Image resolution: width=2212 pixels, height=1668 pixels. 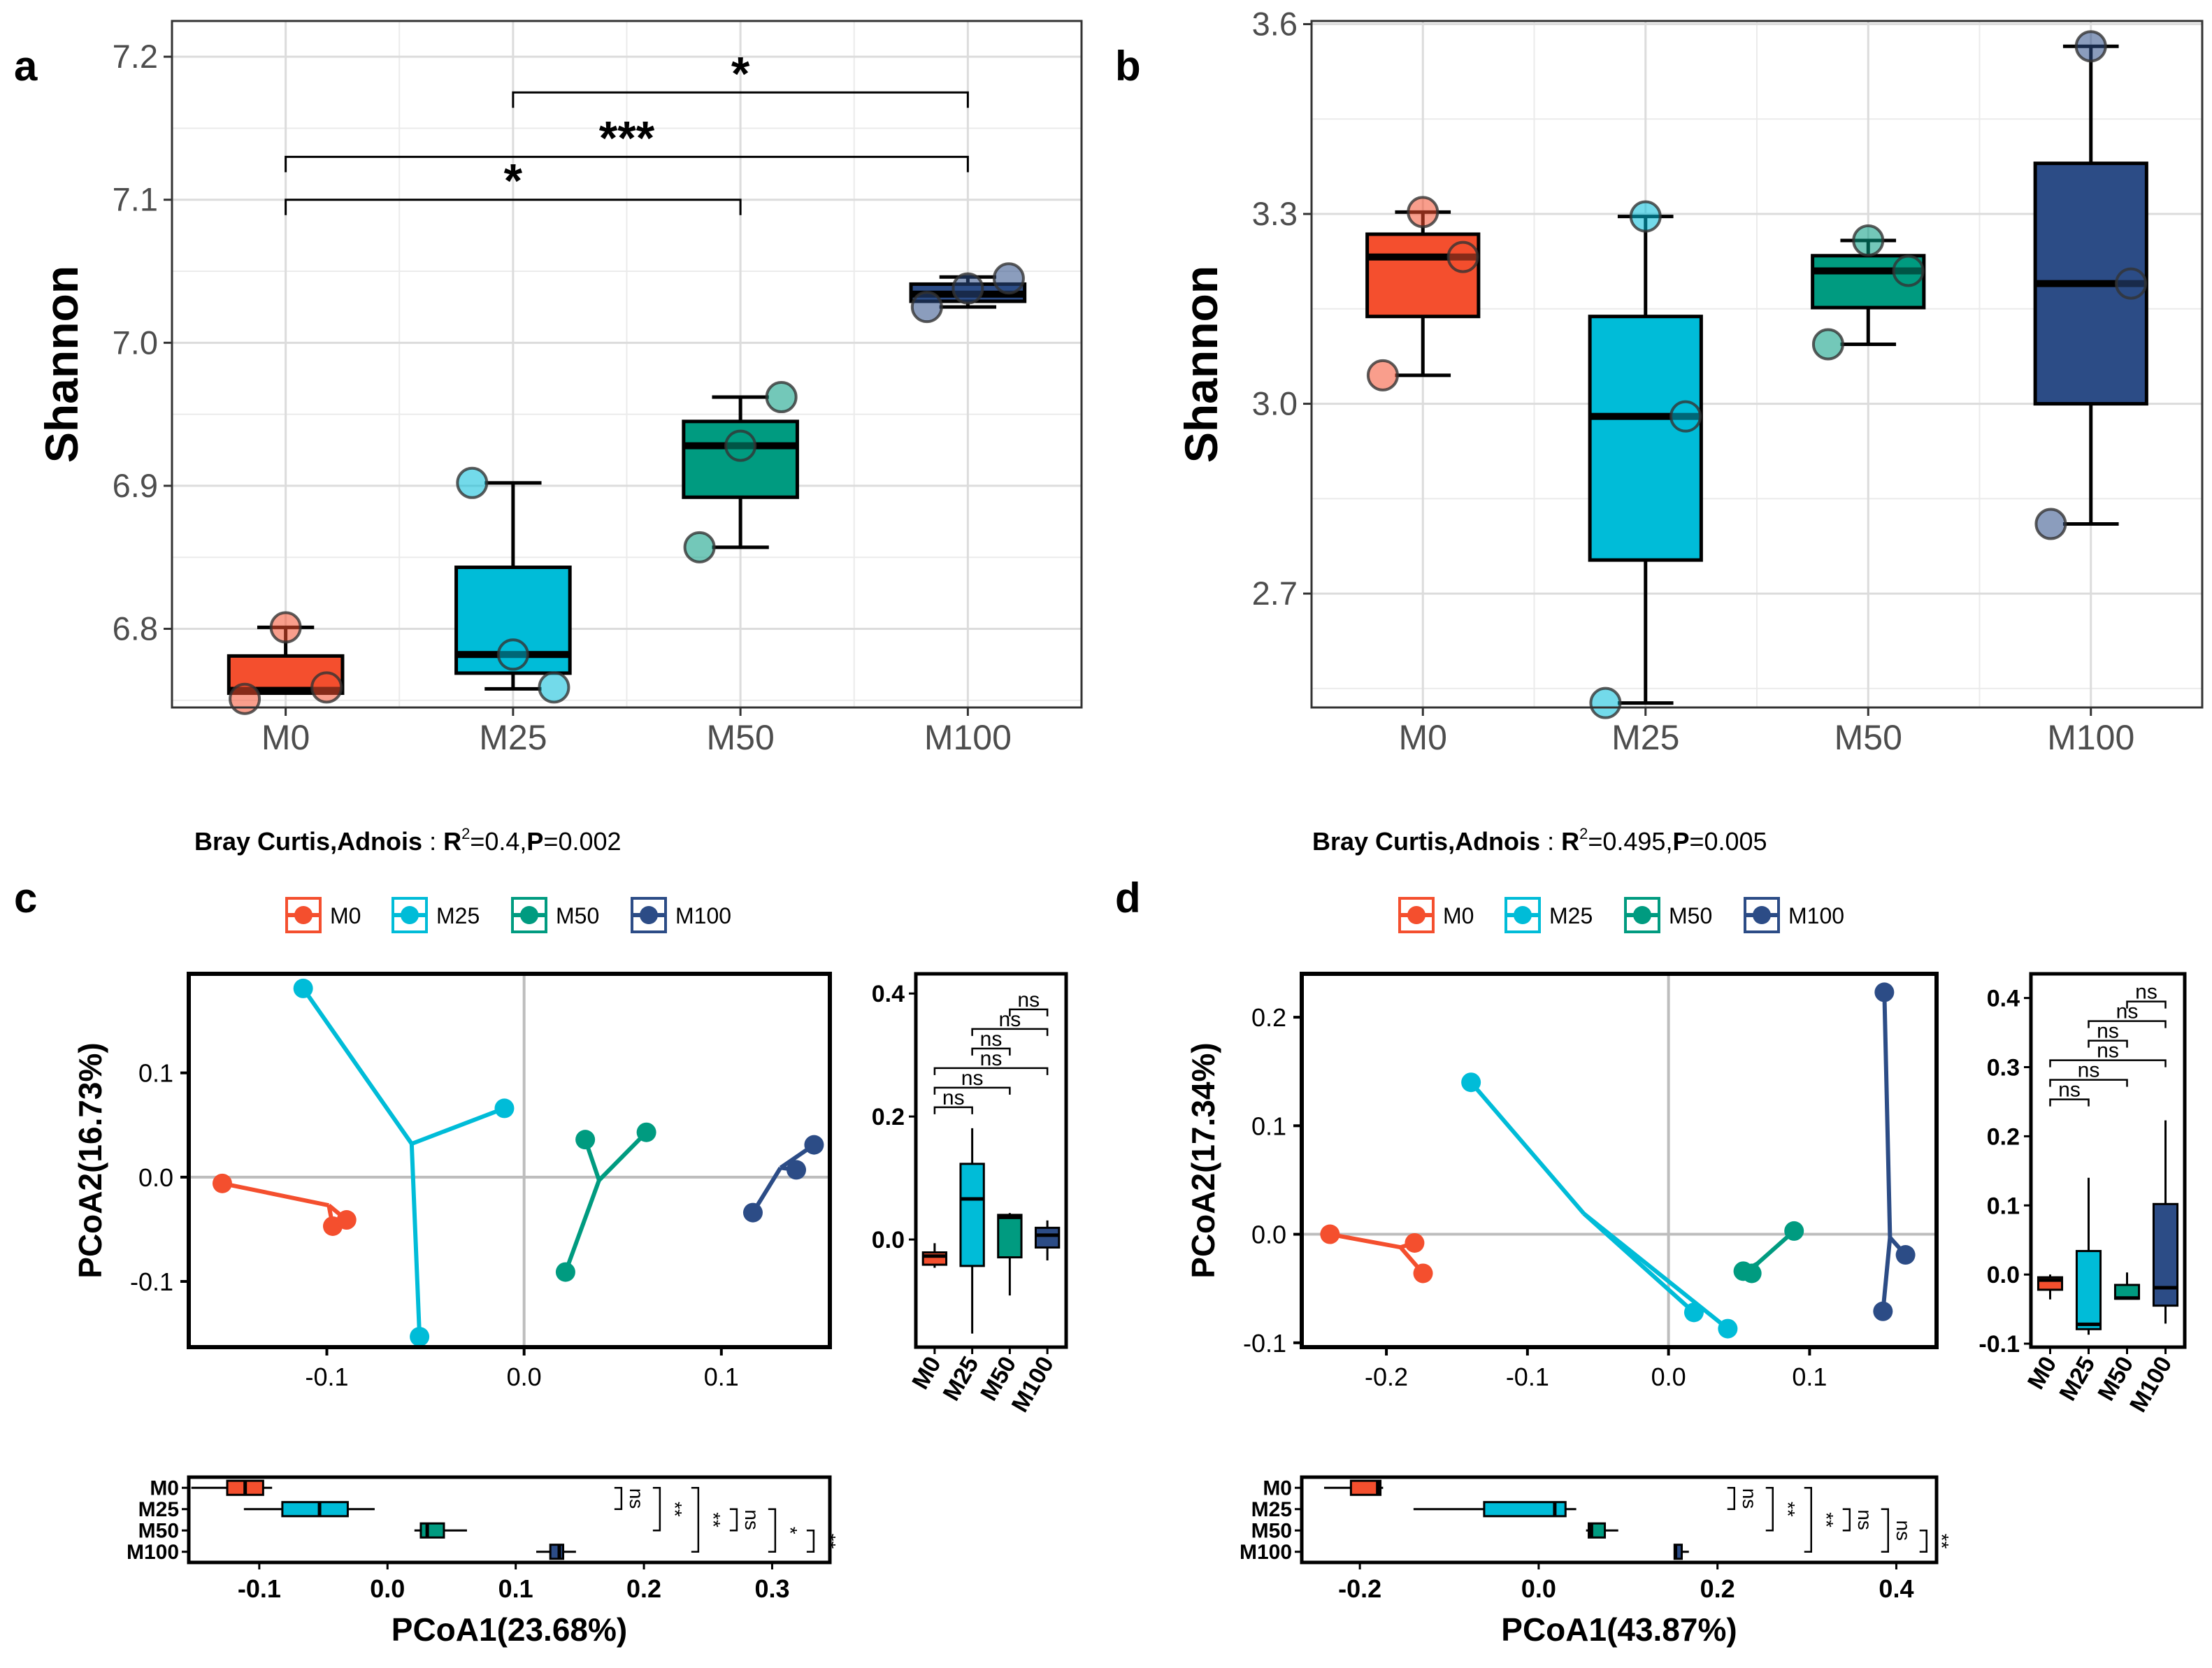 What do you see at coordinates (643, 1588) in the screenshot?
I see `x-tick-label: 0.2` at bounding box center [643, 1588].